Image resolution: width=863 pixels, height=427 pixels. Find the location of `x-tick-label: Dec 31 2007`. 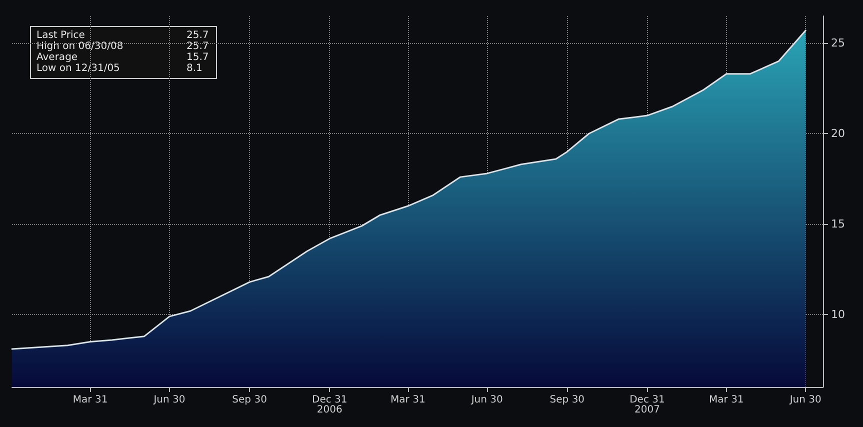

x-tick-label: Dec 31 2007 is located at coordinates (647, 405).